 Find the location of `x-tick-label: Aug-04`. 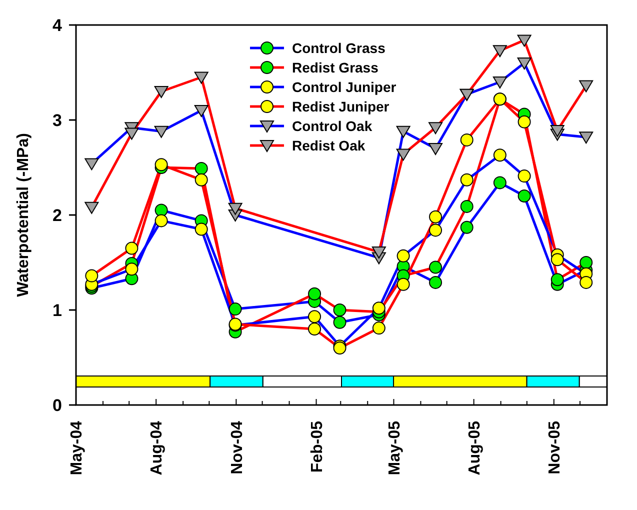

x-tick-label: Aug-04 is located at coordinates (157, 448).